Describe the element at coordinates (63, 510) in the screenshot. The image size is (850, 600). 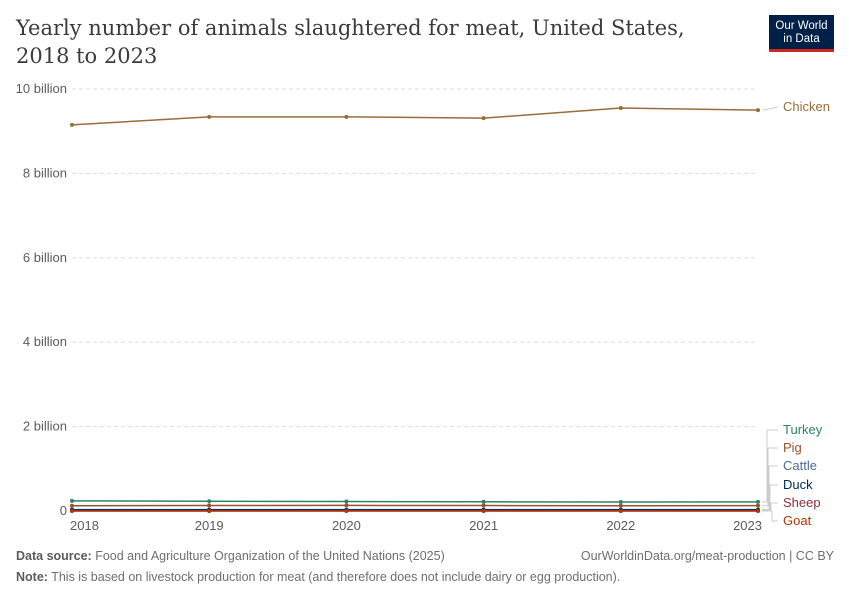
I see `y-tick-label: 0` at that location.